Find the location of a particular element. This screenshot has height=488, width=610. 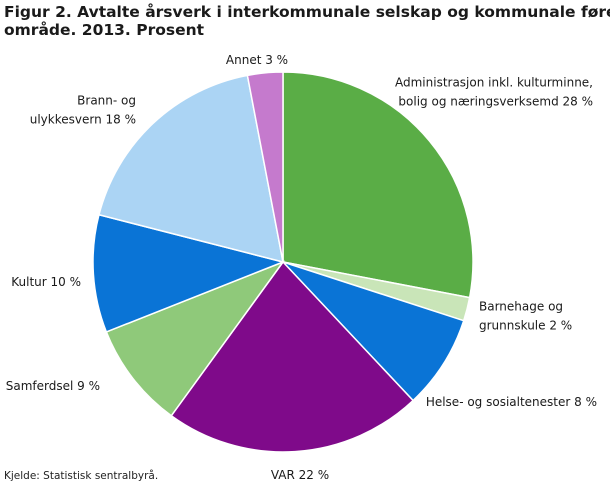

slice-label: Helse- og sosialtenester 8 % is located at coordinates (511, 402).